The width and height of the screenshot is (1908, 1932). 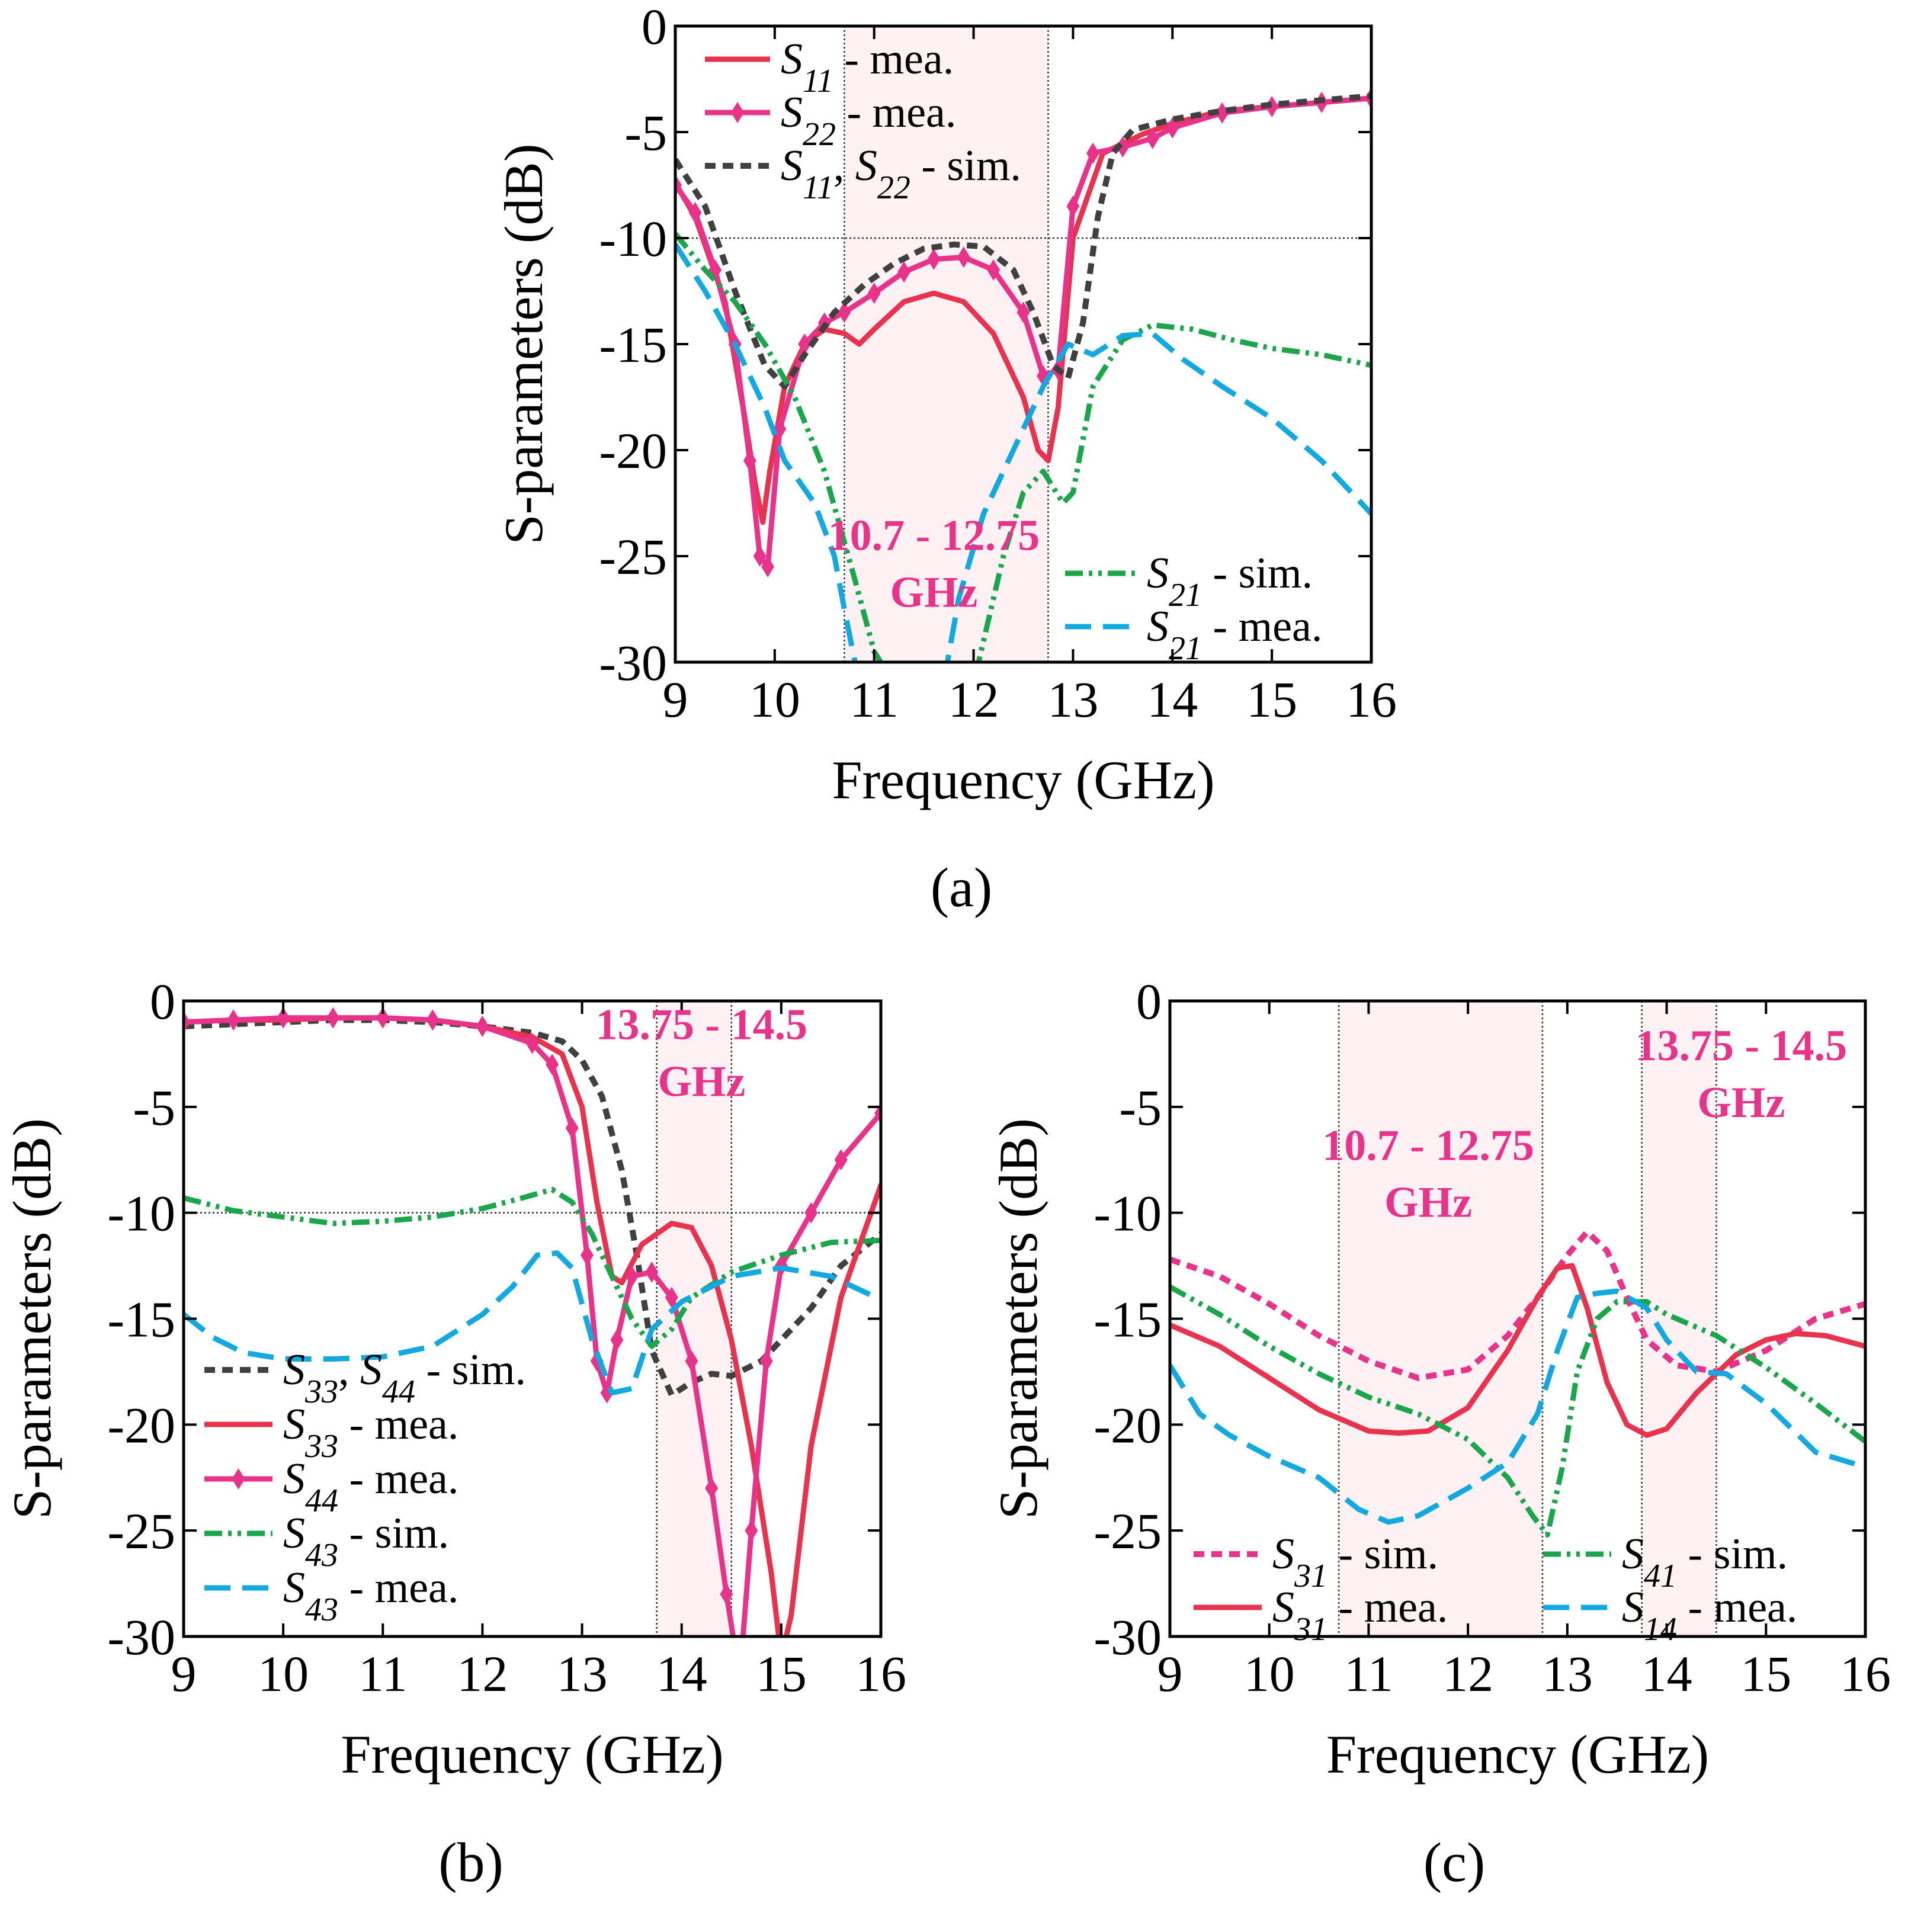 I want to click on legend-label: S11 - mea., so click(x=868, y=67).